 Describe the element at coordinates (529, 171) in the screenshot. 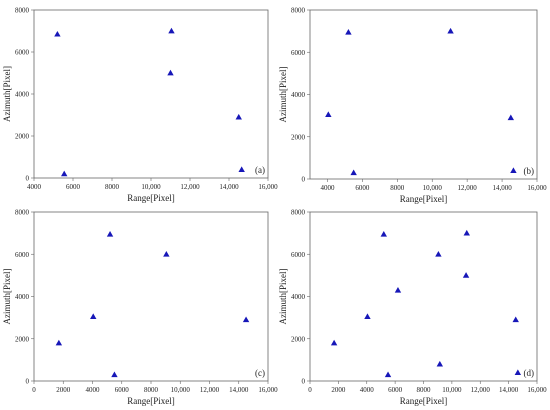

I see `panel-label: (b)` at that location.